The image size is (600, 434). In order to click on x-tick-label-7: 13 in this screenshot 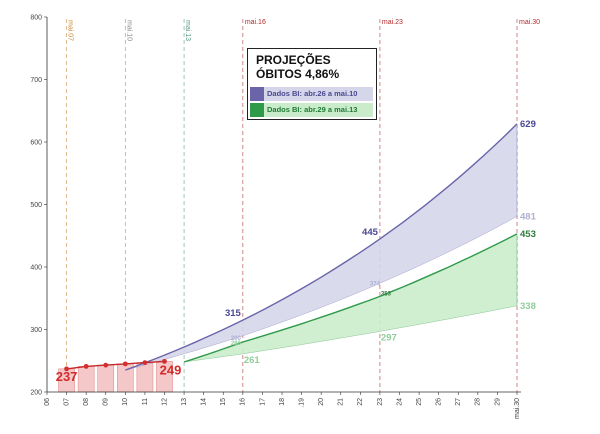, I will do `click(184, 402)`.